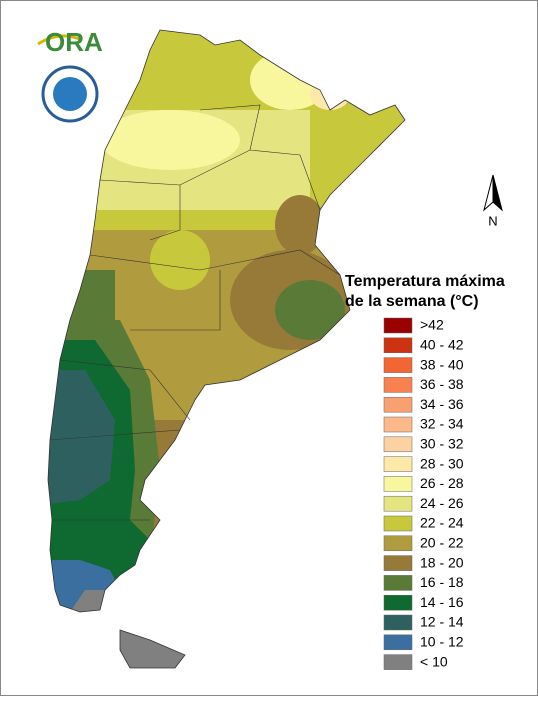  What do you see at coordinates (493, 201) in the screenshot?
I see `compass: N` at bounding box center [493, 201].